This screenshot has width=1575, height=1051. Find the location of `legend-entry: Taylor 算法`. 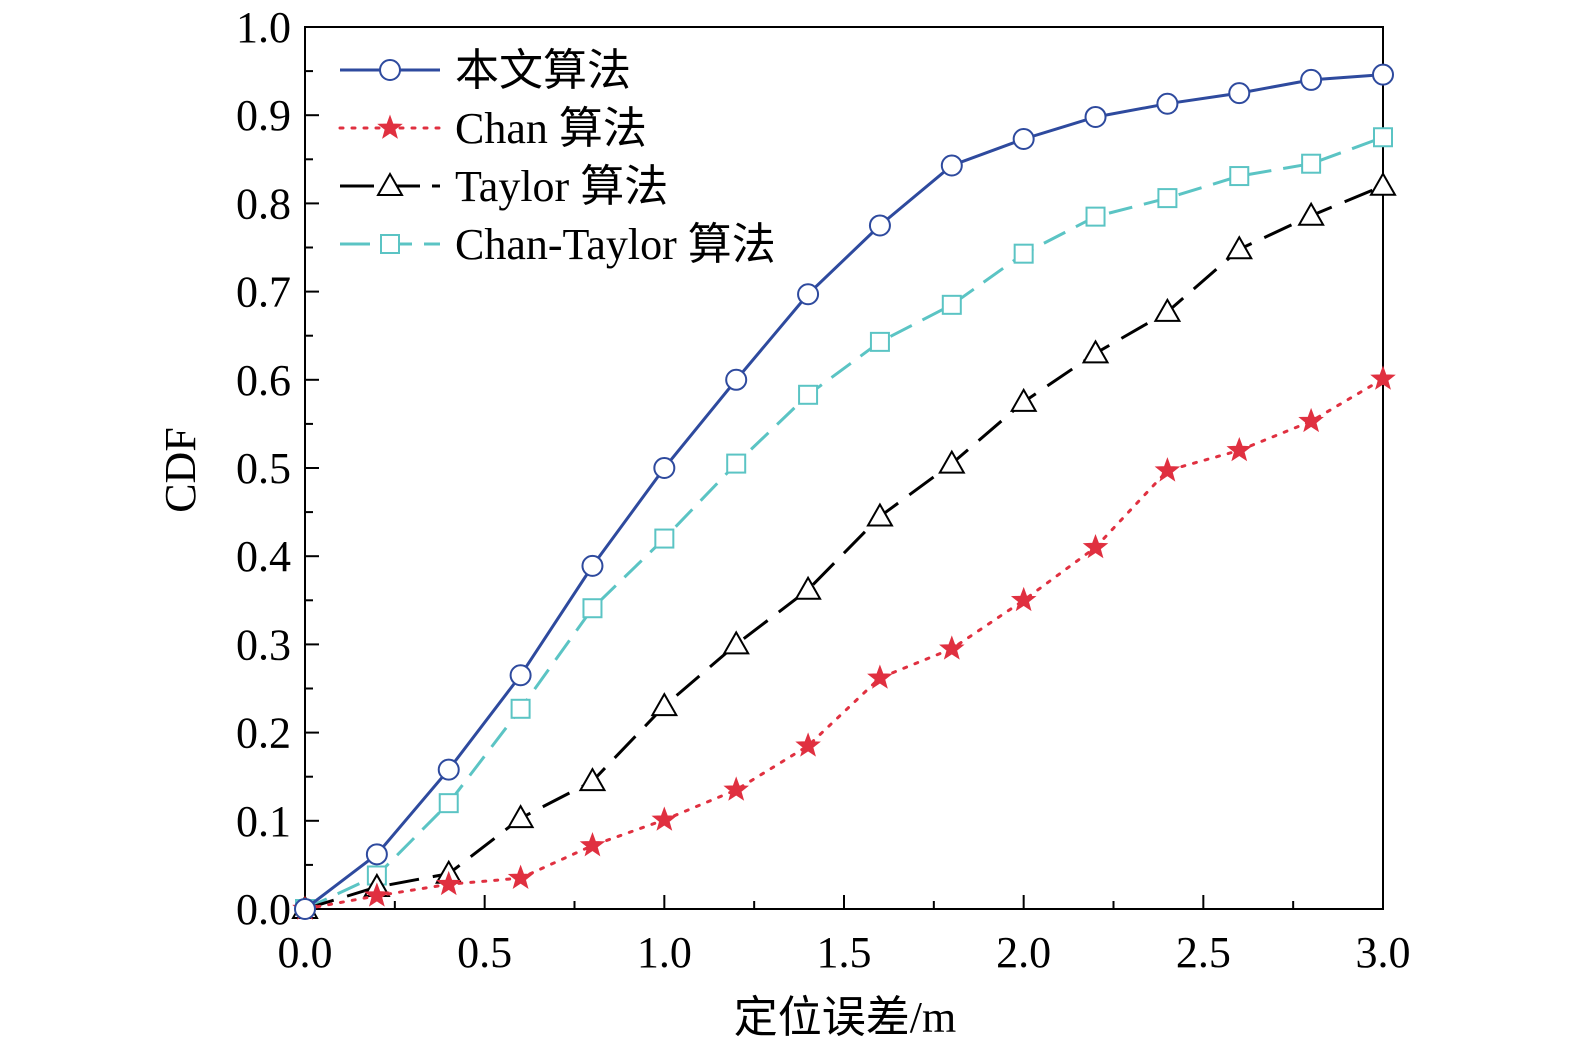

legend-entry: Taylor 算法 is located at coordinates (504, 186).